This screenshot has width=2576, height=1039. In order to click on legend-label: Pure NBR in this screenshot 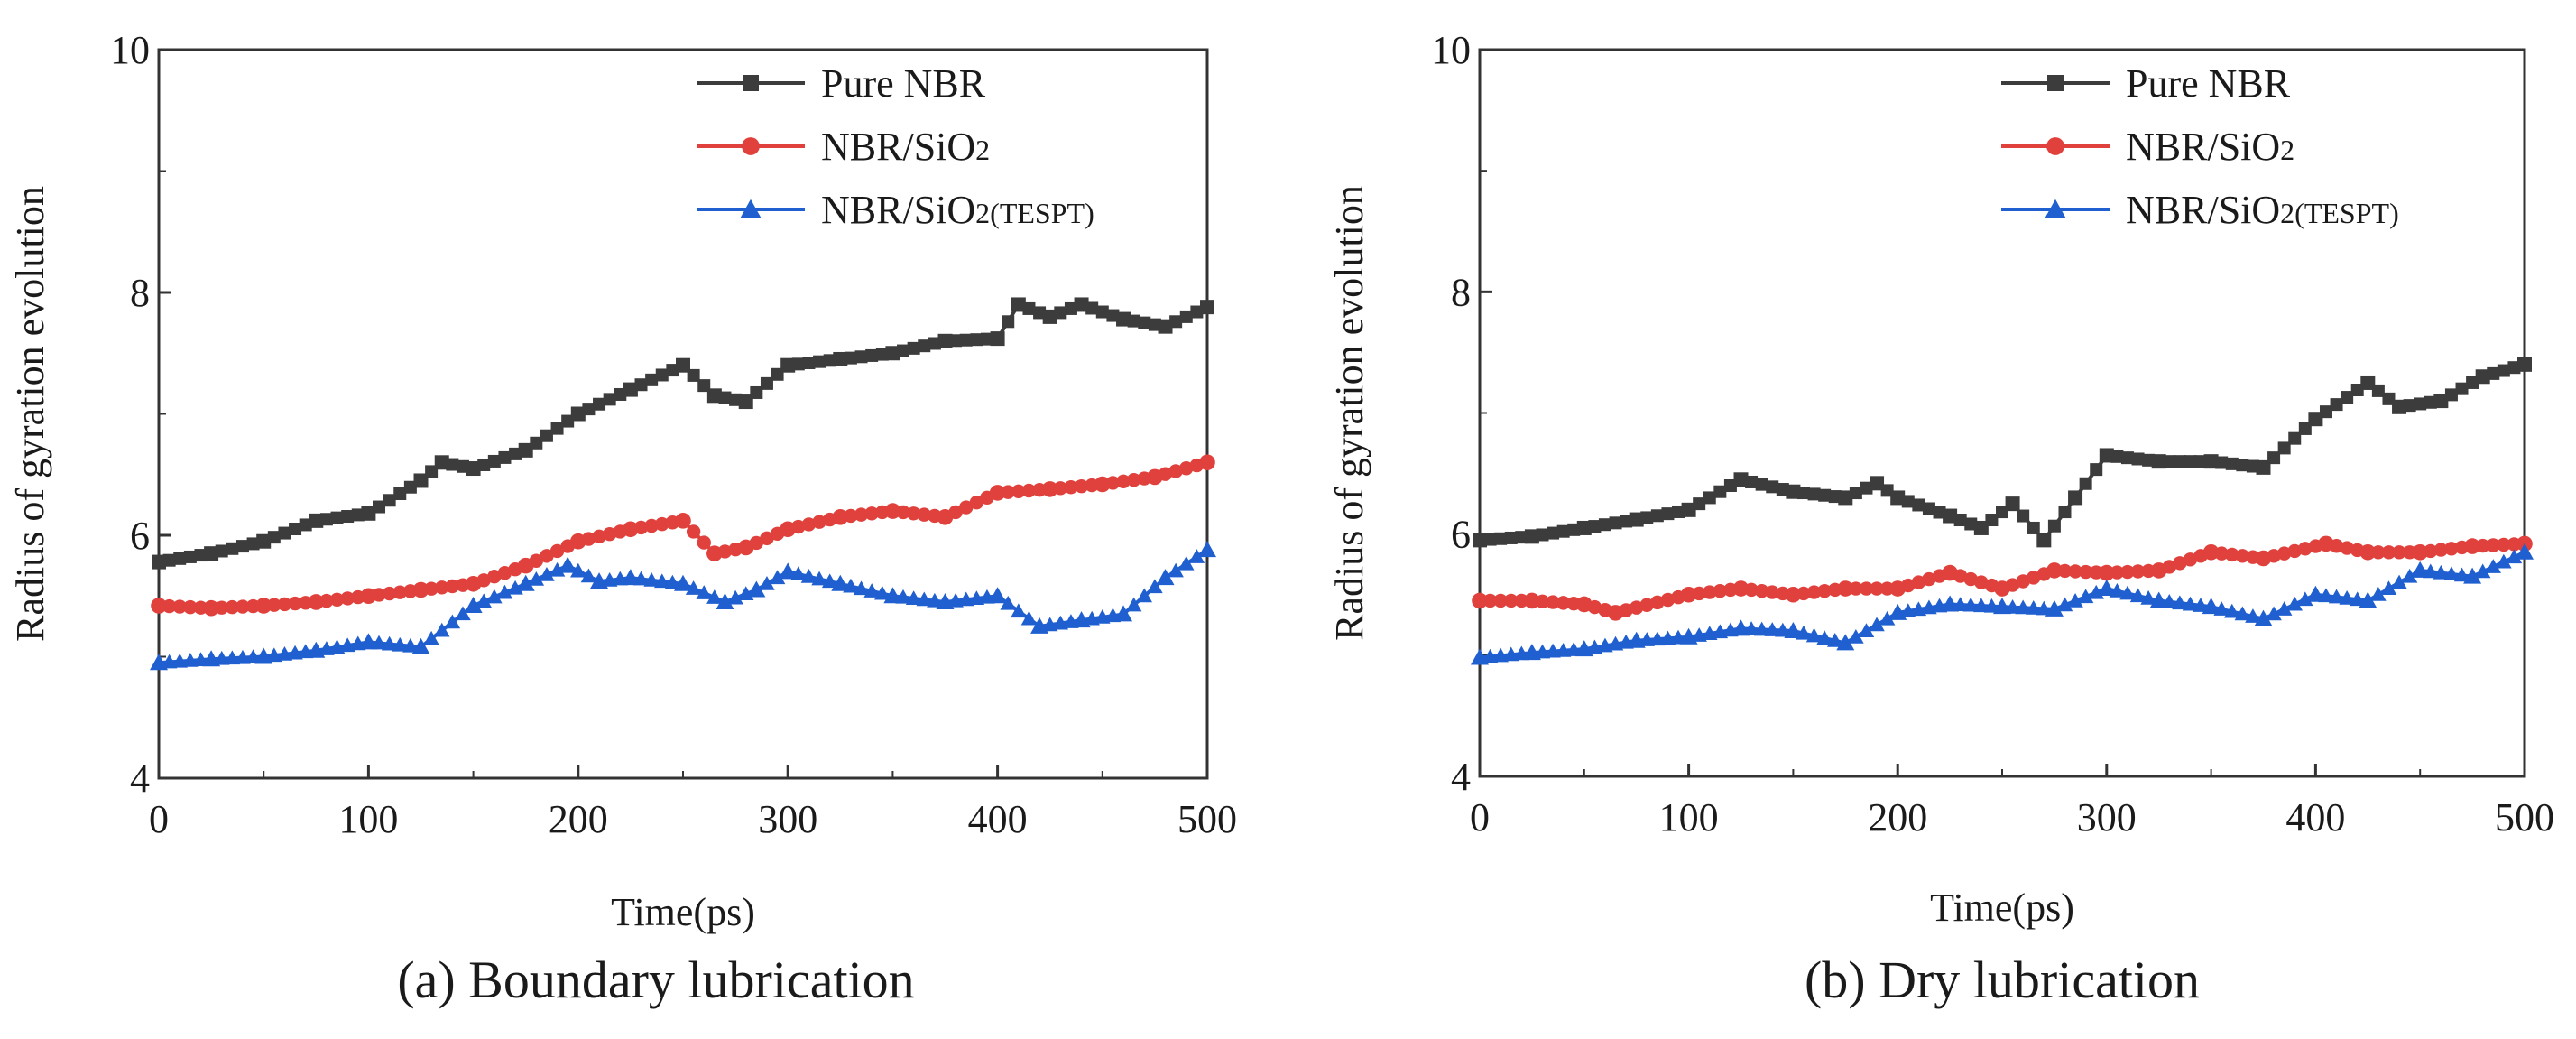, I will do `click(2208, 83)`.